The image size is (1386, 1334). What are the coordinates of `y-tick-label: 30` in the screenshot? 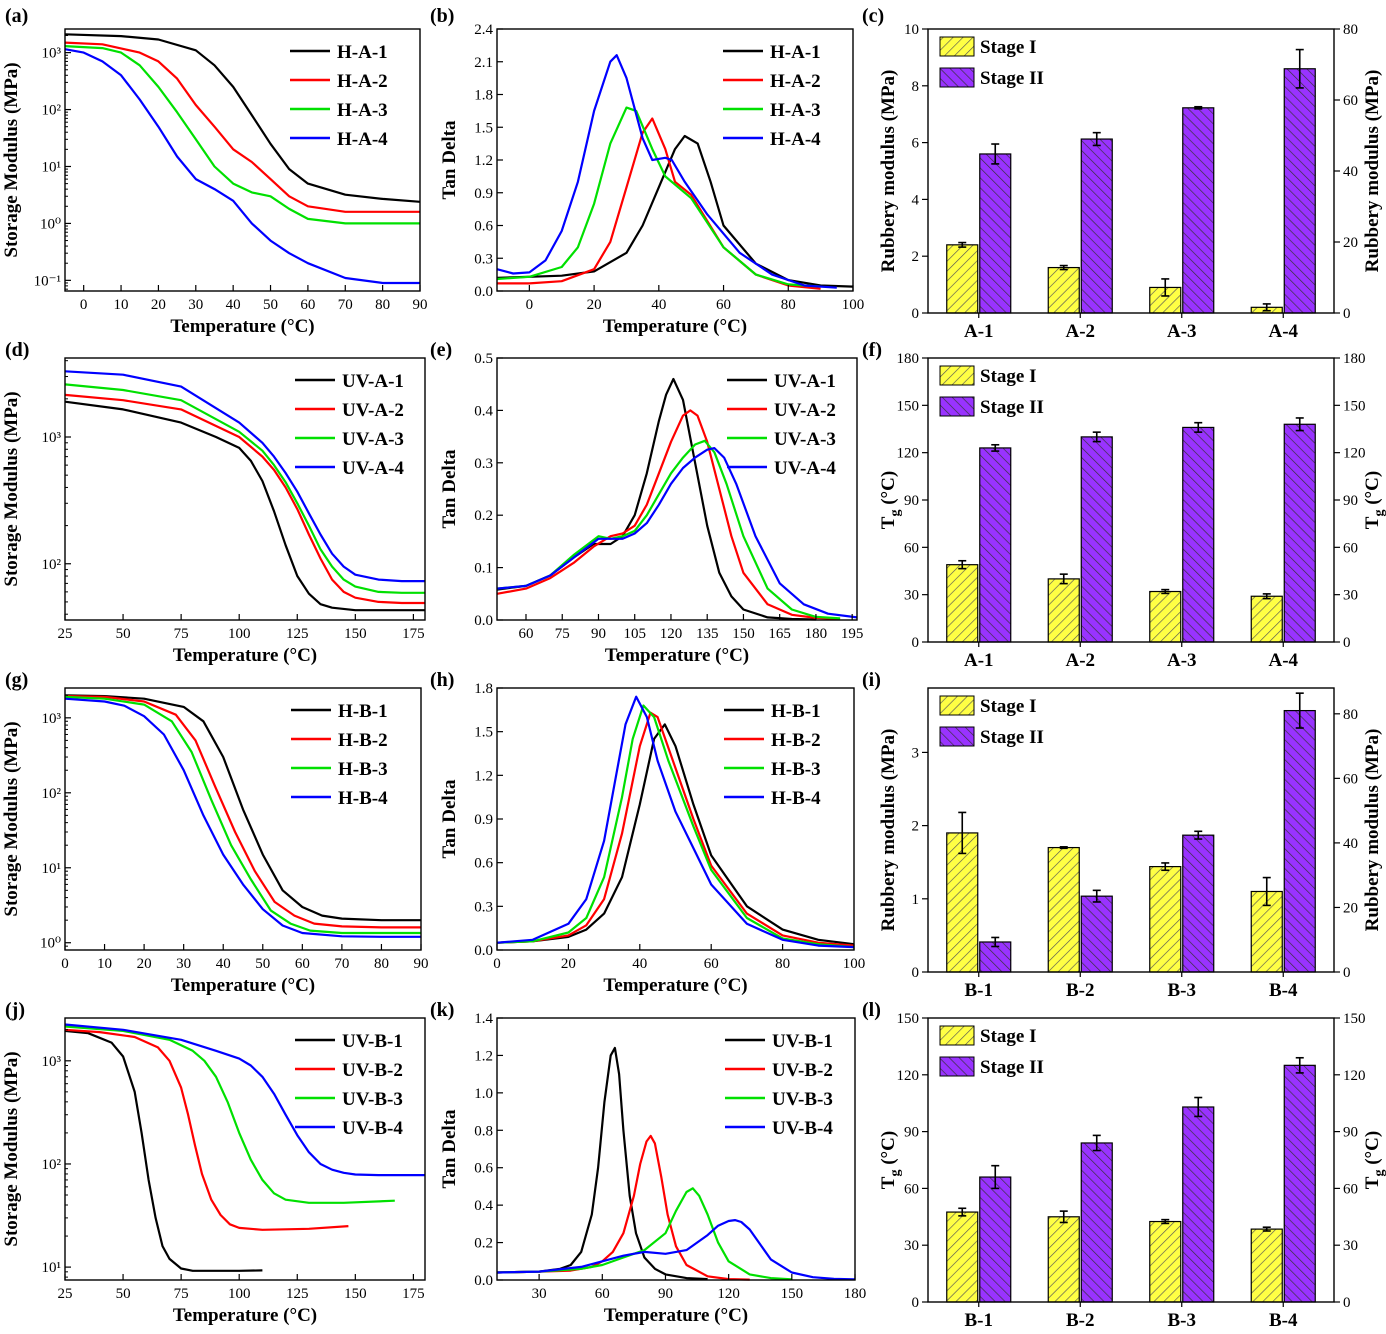 It's located at (911, 596).